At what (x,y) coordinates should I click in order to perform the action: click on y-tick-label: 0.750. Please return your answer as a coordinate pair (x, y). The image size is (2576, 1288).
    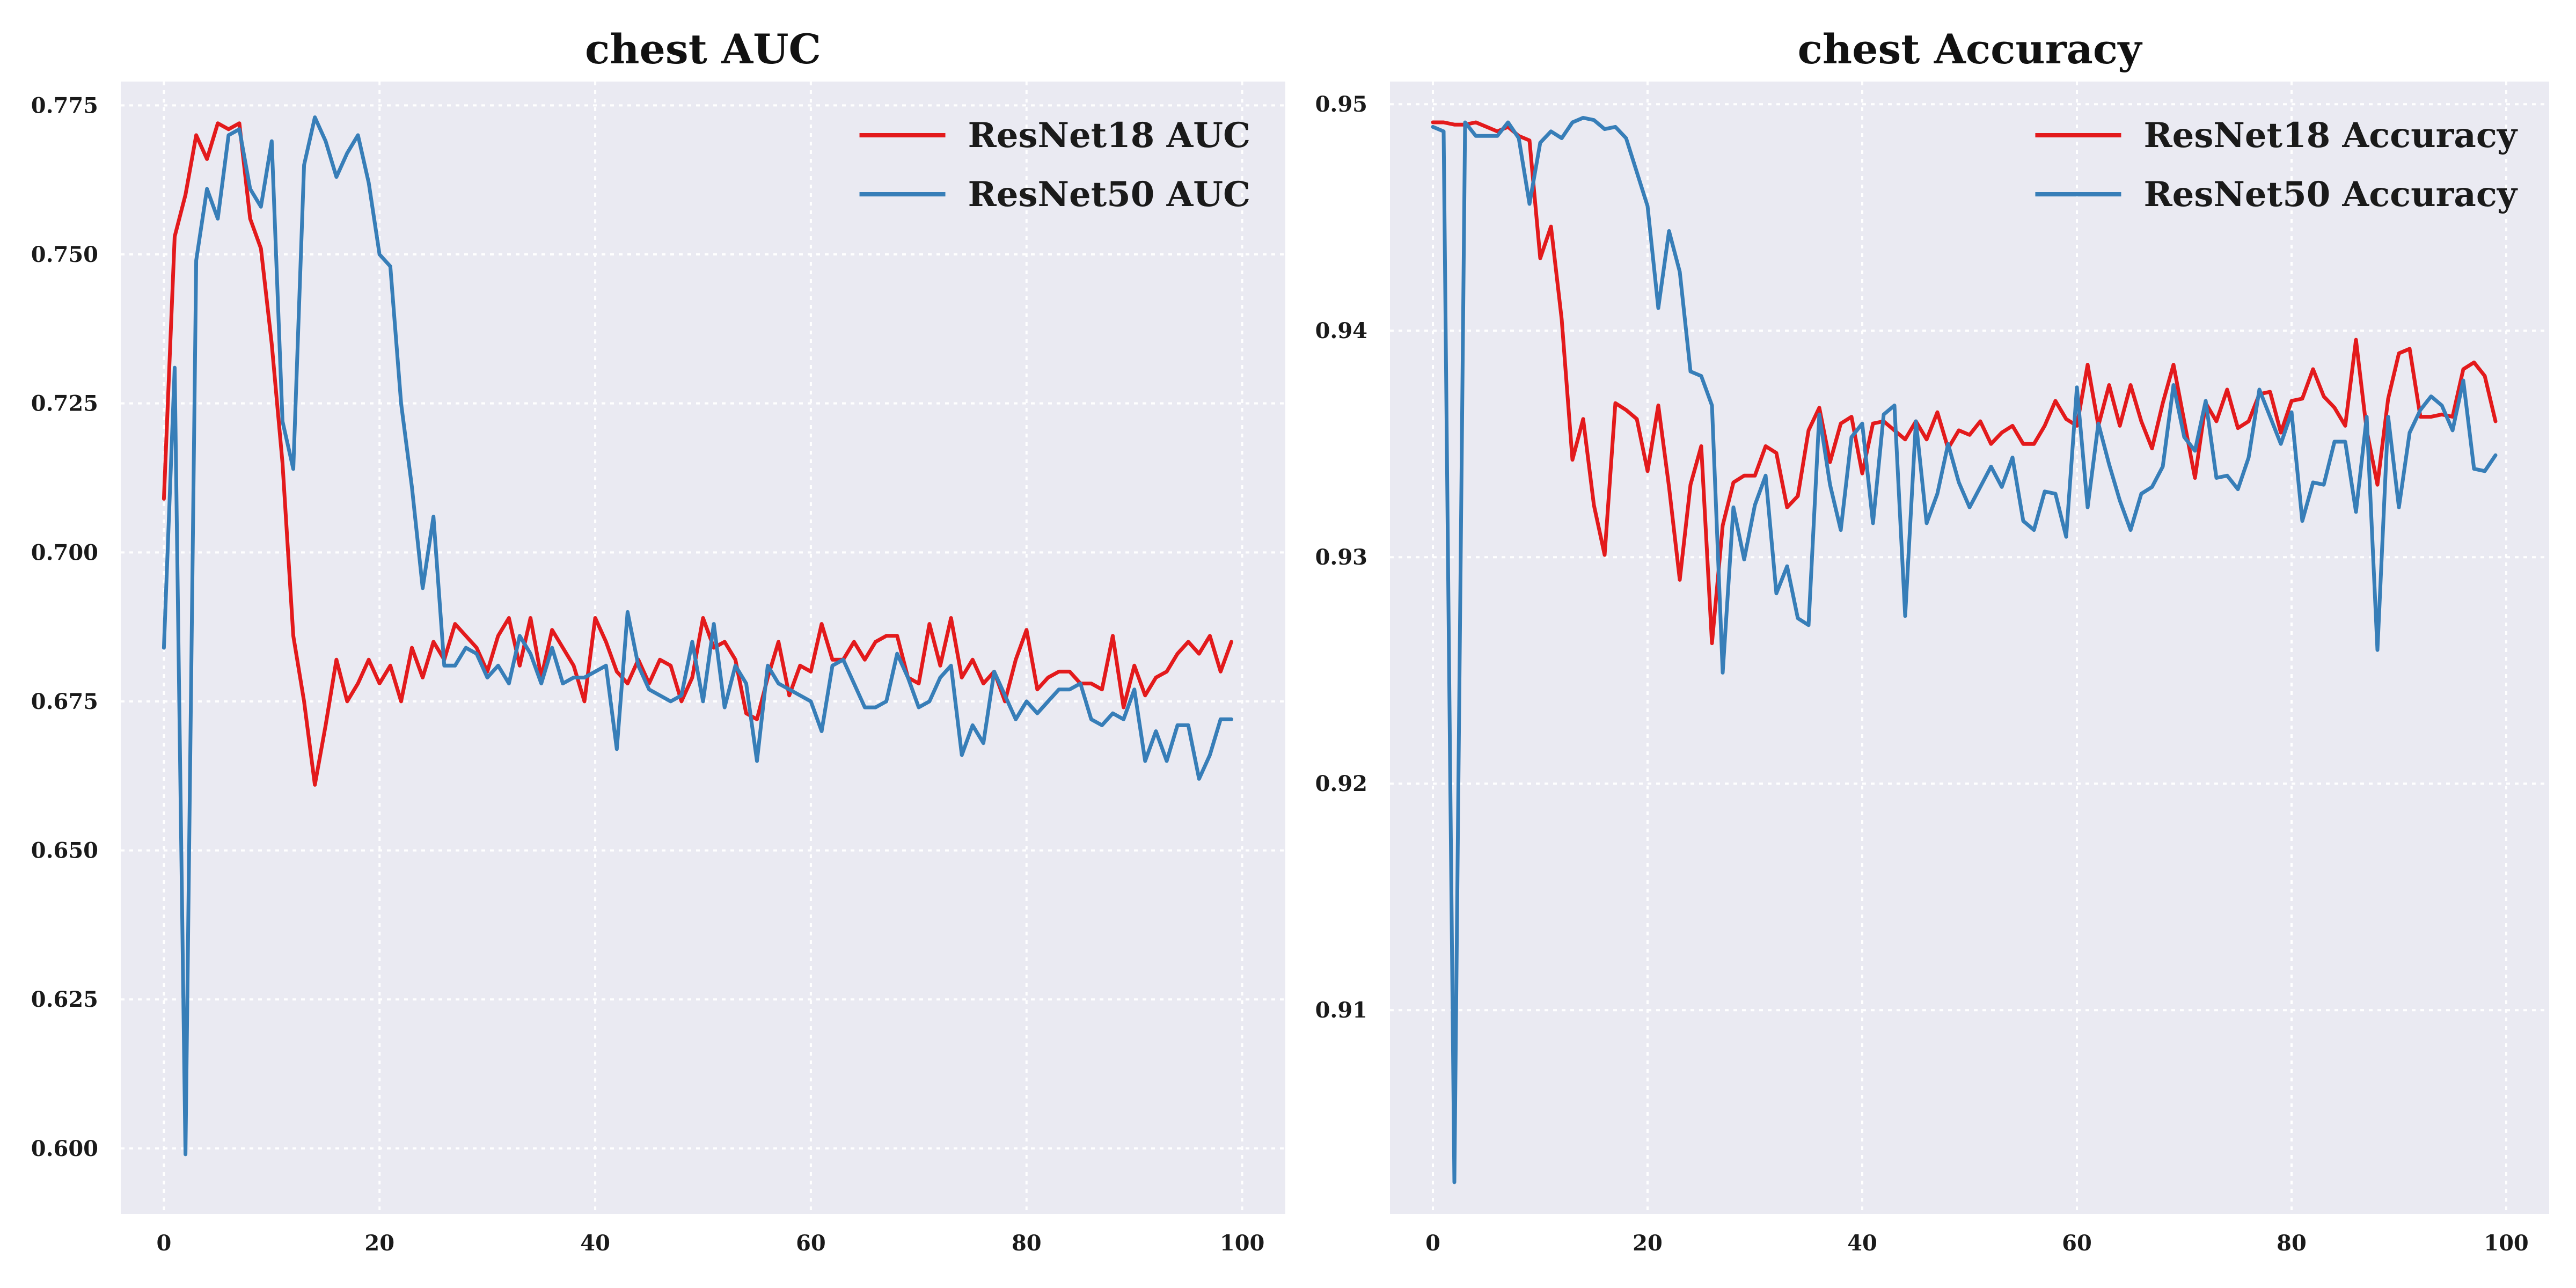
    Looking at the image, I should click on (64, 254).